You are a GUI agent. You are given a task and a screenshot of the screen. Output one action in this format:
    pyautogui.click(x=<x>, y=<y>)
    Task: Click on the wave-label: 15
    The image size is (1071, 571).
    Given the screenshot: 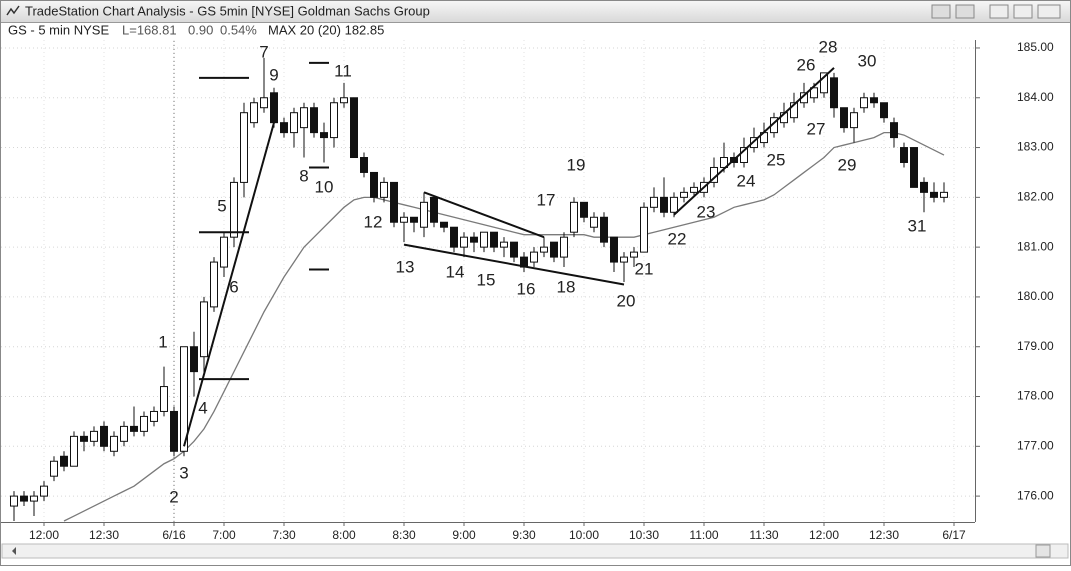 What is the action you would take?
    pyautogui.click(x=486, y=279)
    